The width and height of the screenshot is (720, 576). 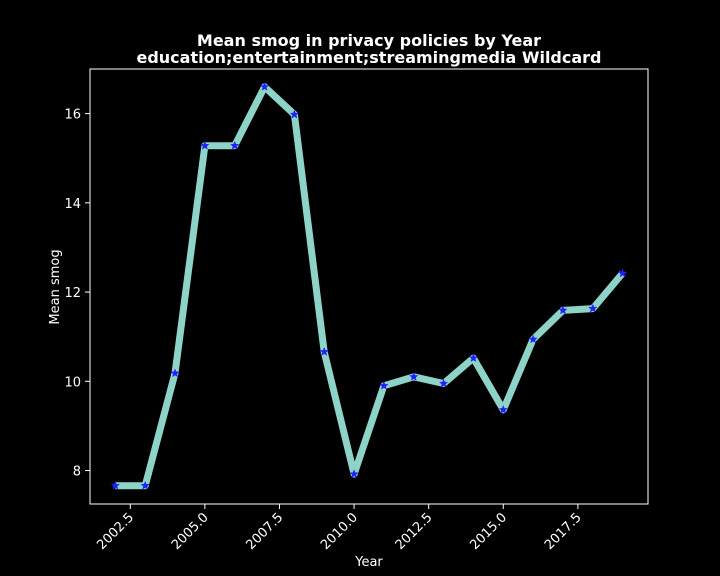 I want to click on x-axis-label: Year, so click(x=368, y=562).